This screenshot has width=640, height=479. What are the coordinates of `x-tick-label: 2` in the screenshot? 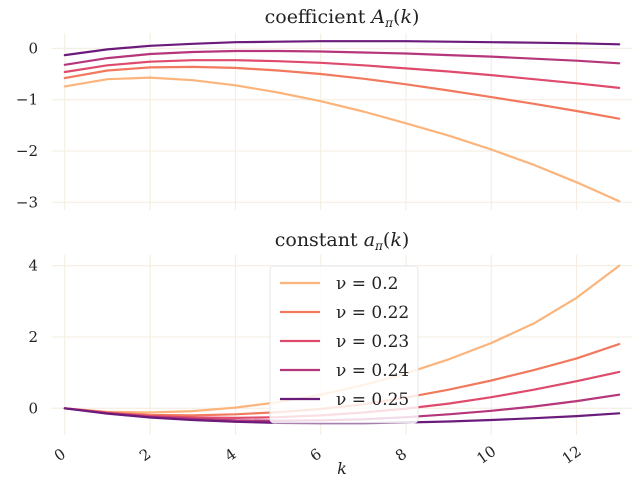 It's located at (145, 455).